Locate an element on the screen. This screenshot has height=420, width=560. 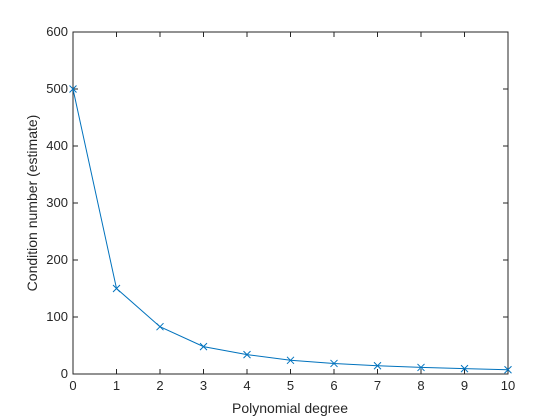
x-tick-label: 6 is located at coordinates (333, 385).